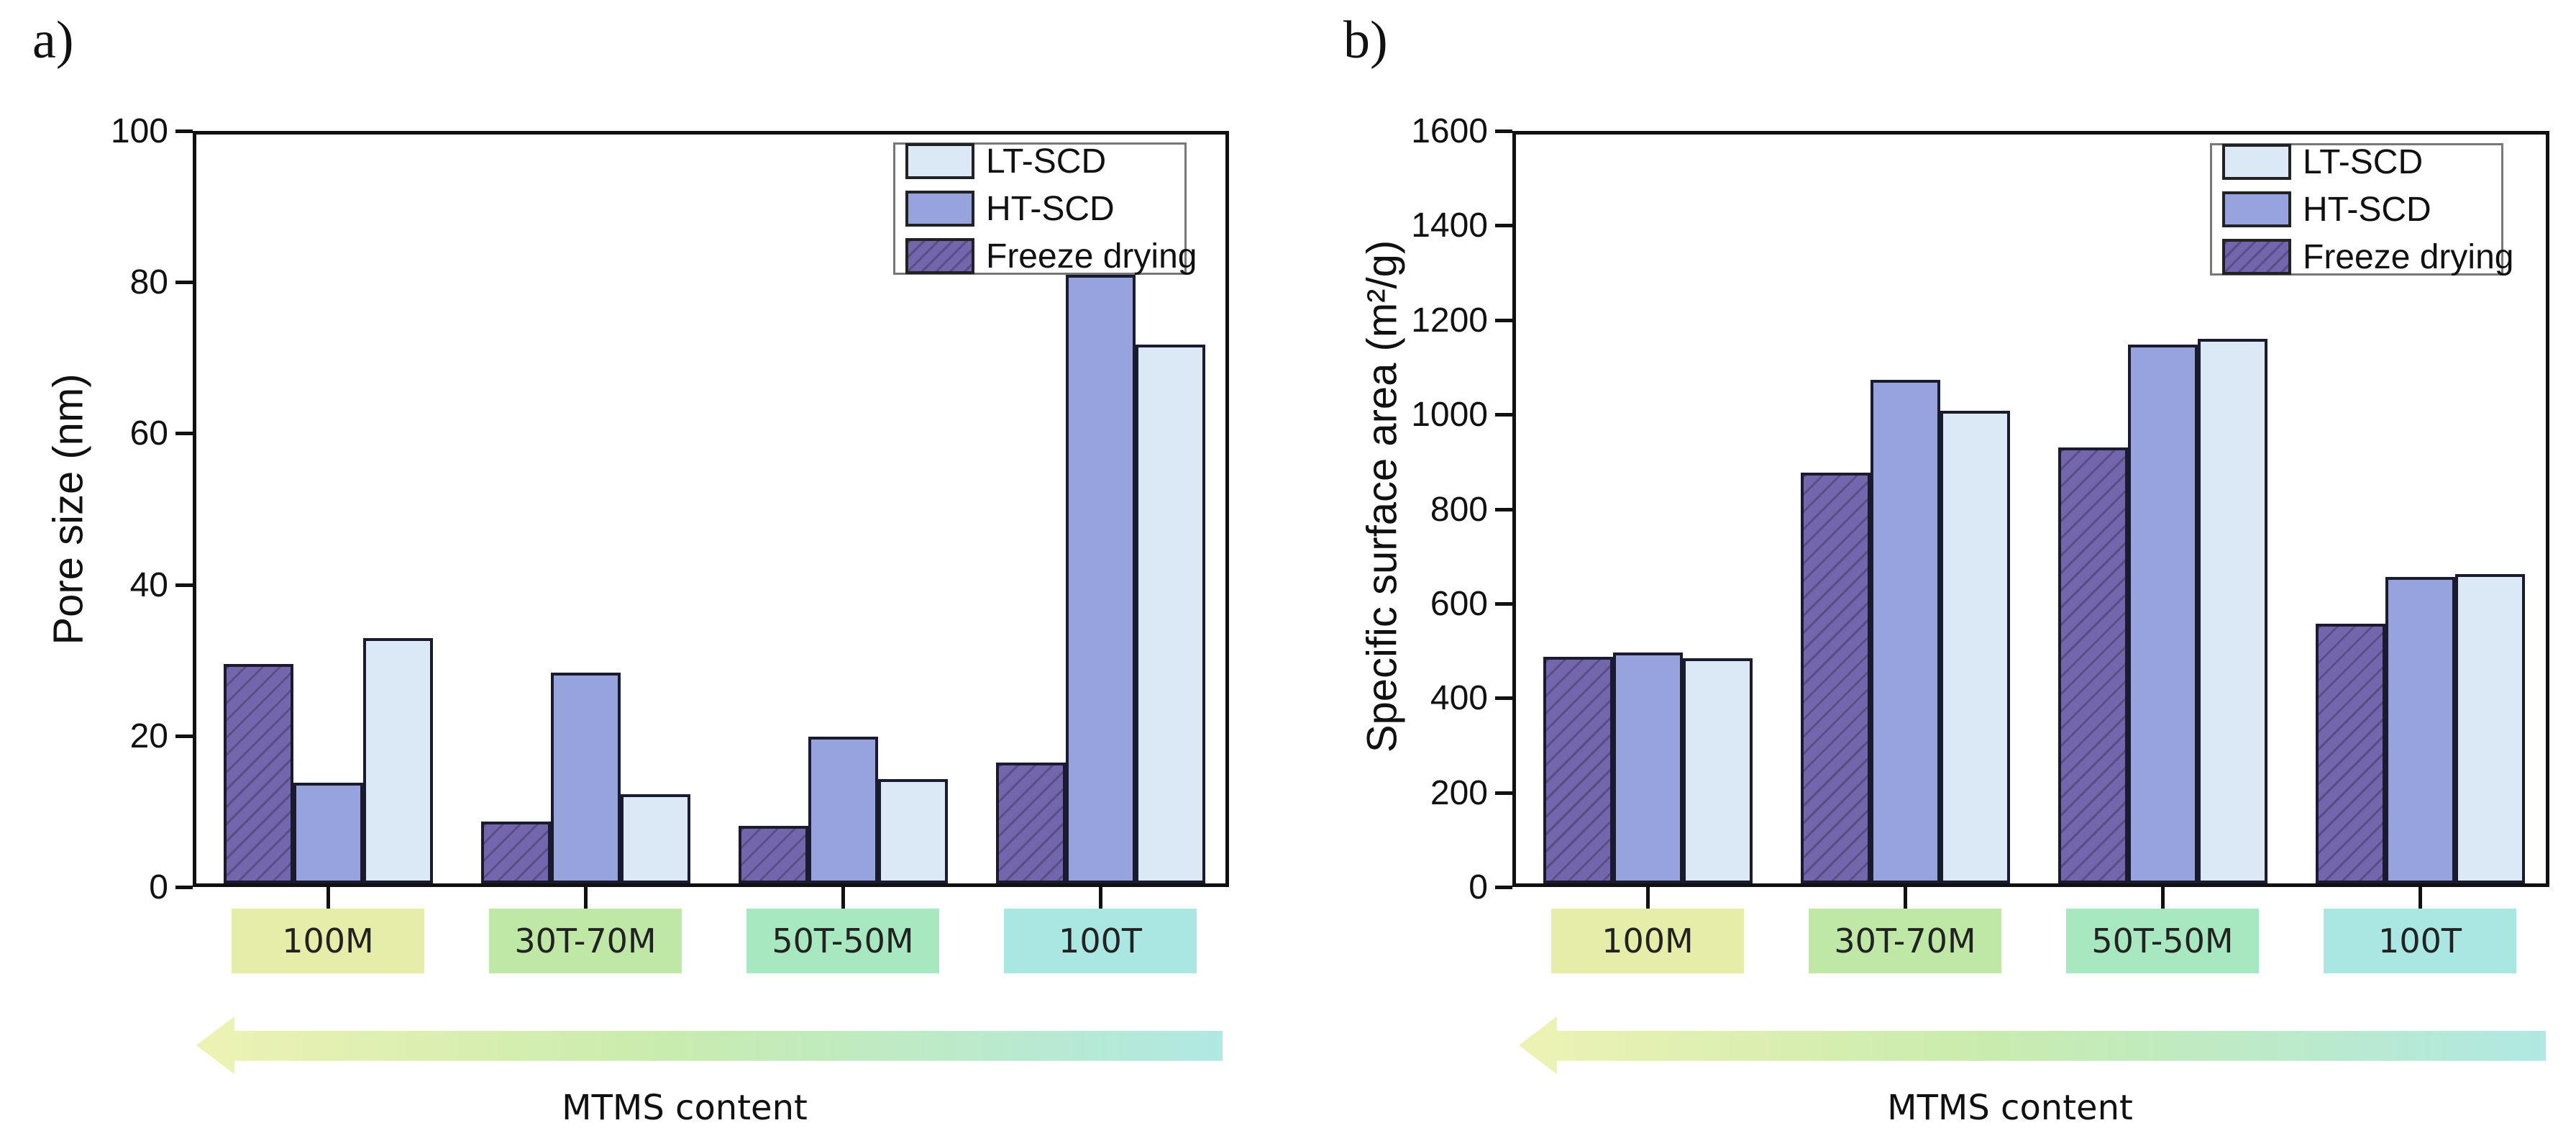 The height and width of the screenshot is (1146, 2576). What do you see at coordinates (1365, 40) in the screenshot?
I see `panel-b-label: b)` at bounding box center [1365, 40].